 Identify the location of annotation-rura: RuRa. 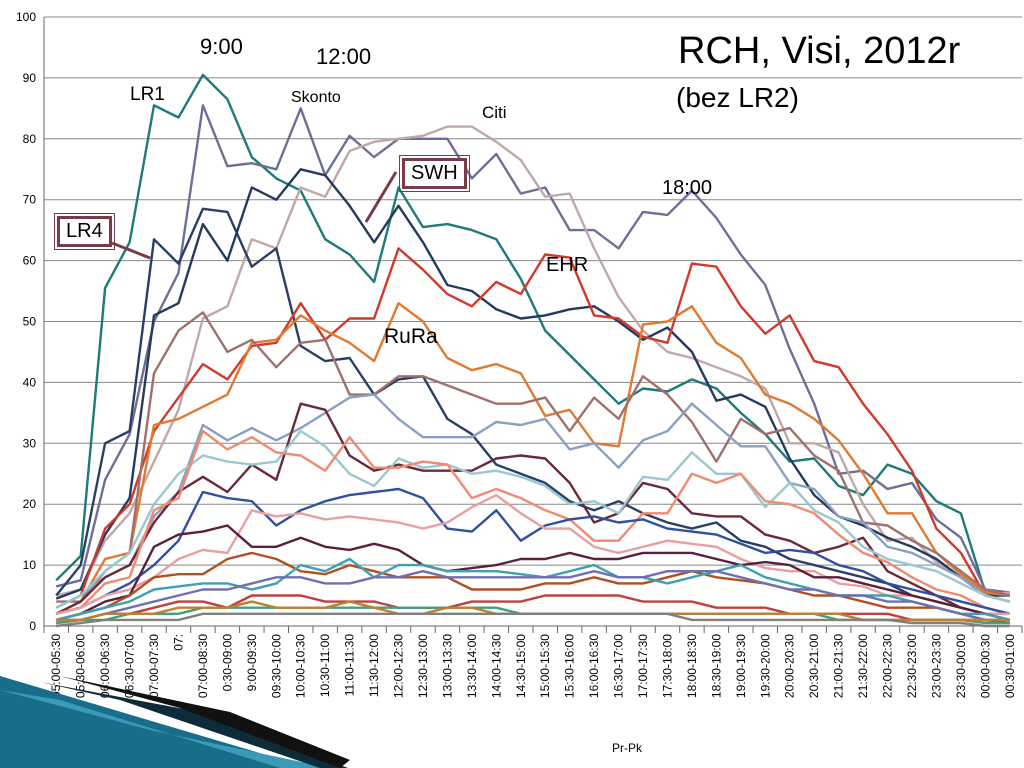
(411, 336).